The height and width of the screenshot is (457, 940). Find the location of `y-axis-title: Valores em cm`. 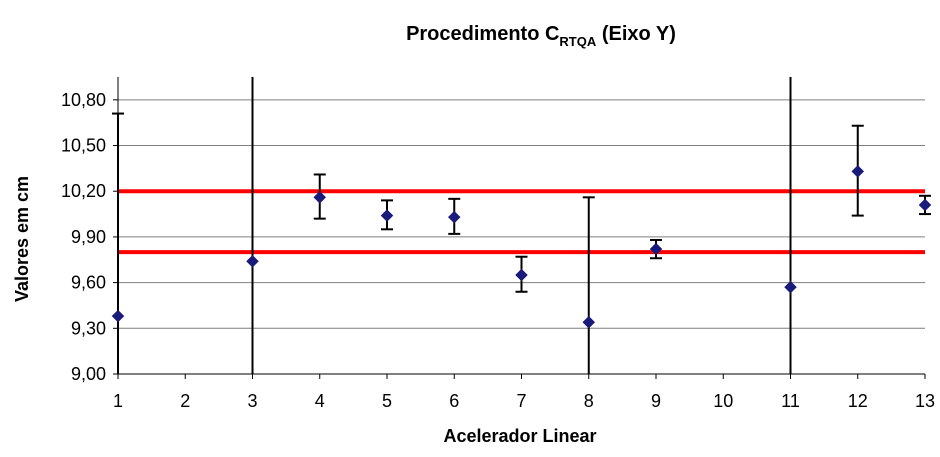

y-axis-title: Valores em cm is located at coordinates (22, 239).